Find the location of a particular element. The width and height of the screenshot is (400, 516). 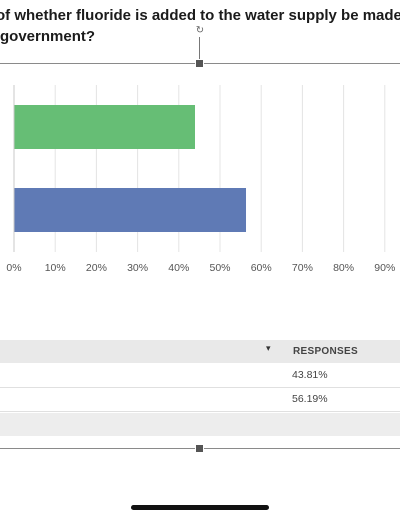

responses-column-header: RESPONSES is located at coordinates (325, 351).